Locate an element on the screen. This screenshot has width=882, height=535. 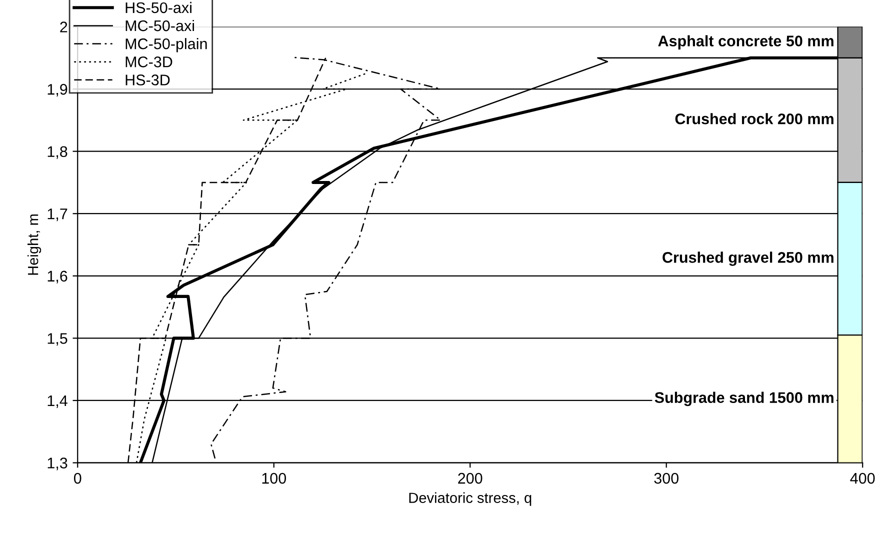
legend-label: HS-50-axi is located at coordinates (159, 8).